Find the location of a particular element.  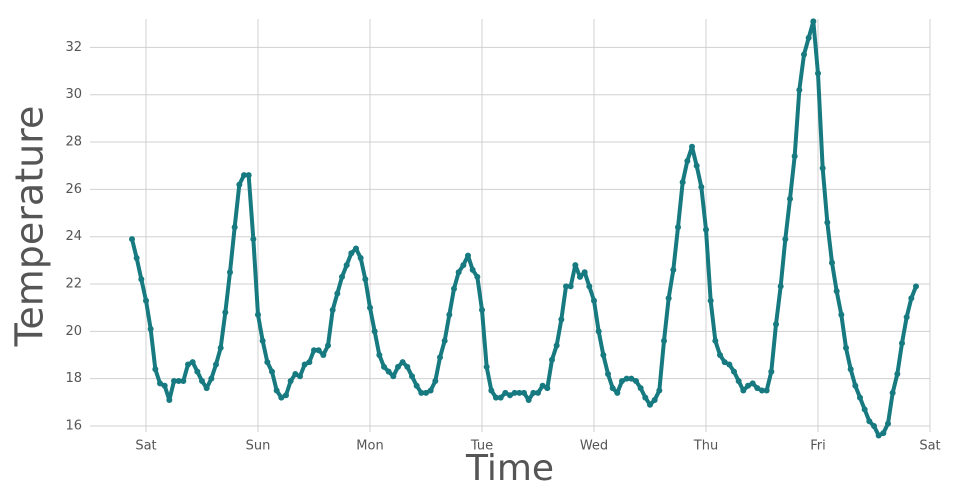

y-tick-label: 22 is located at coordinates (73, 284).